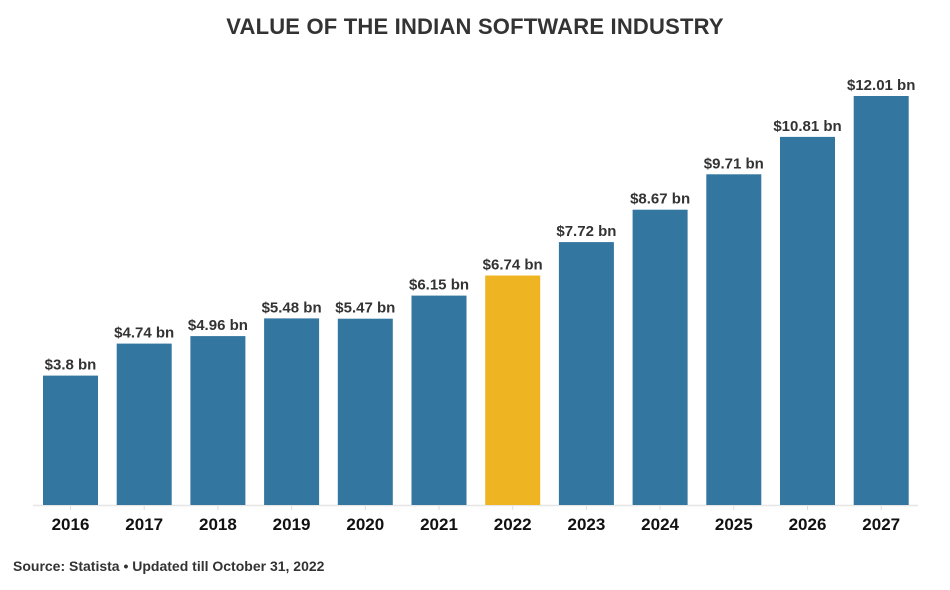 Image resolution: width=950 pixels, height=590 pixels. What do you see at coordinates (365, 308) in the screenshot?
I see `data-label-2020: $5.47 bn` at bounding box center [365, 308].